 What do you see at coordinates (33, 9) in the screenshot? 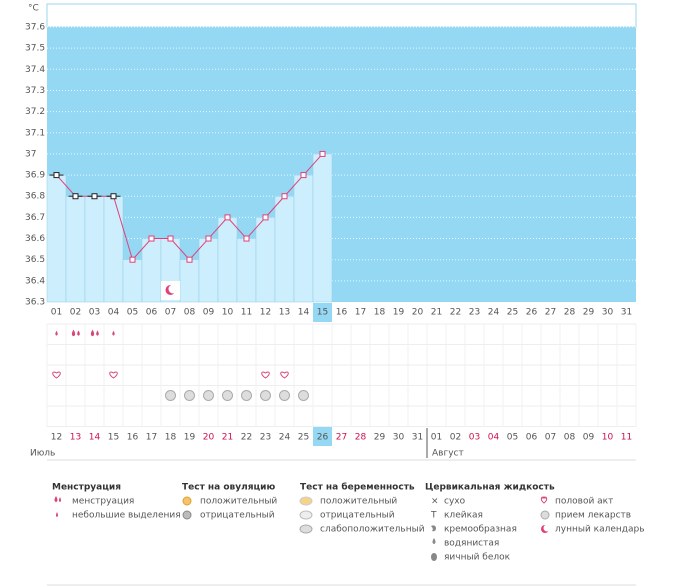
I see `unit-label: °C` at bounding box center [33, 9].